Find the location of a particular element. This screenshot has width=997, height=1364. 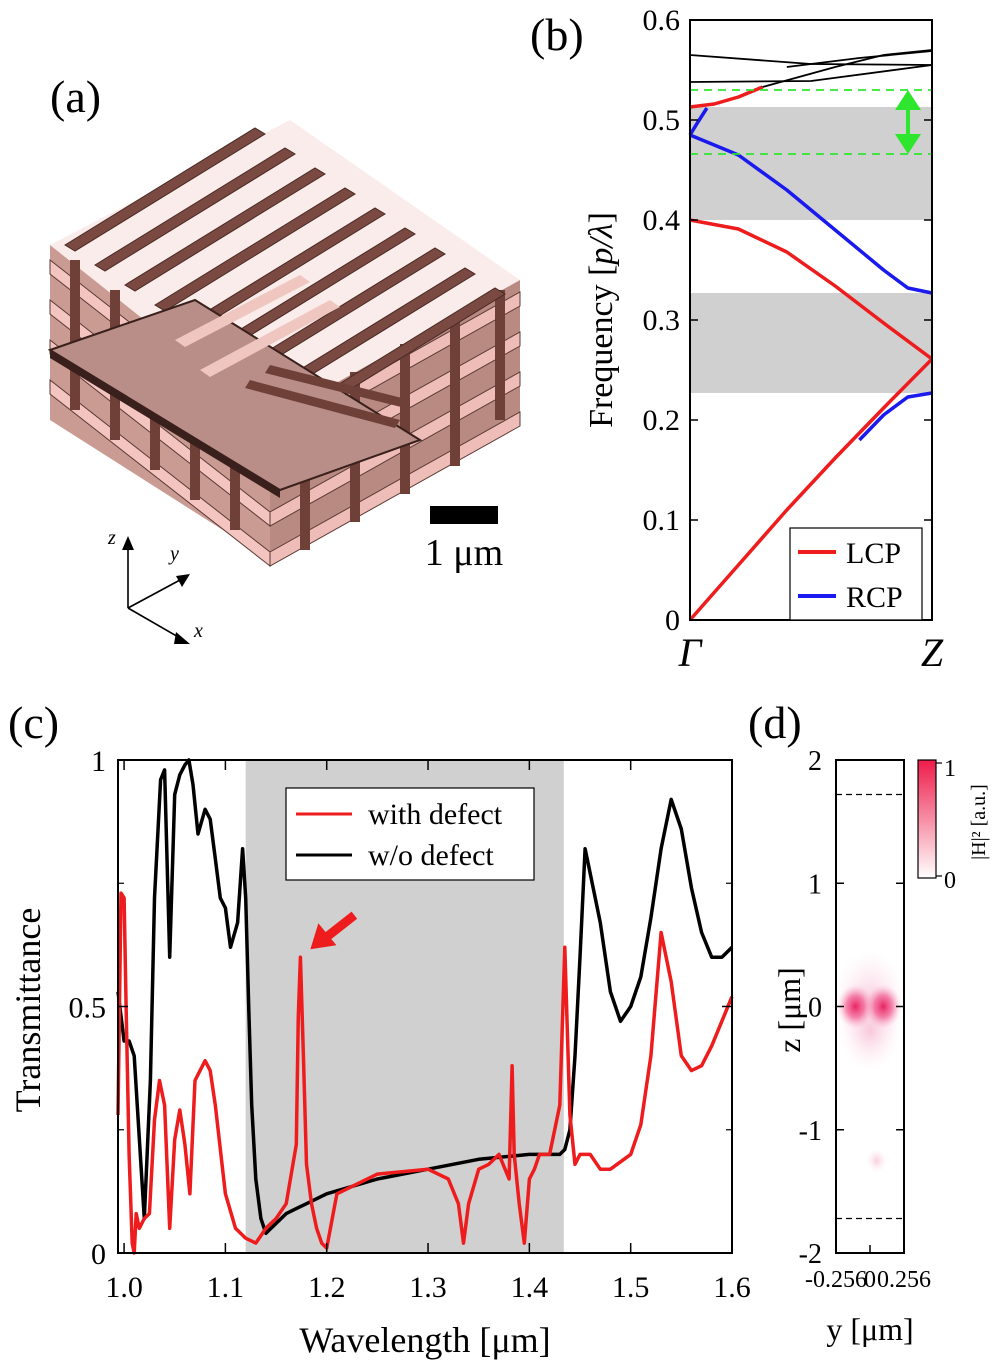

ylabel-italic: p/λ is located at coordinates (601, 244).